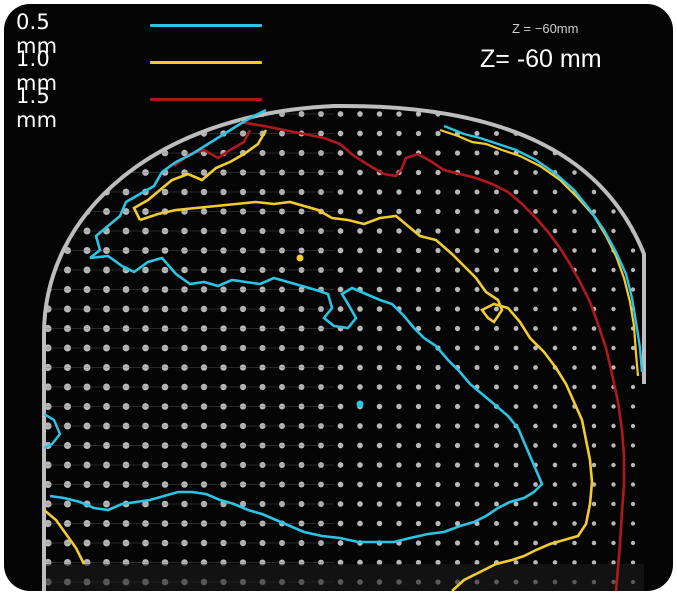 This screenshot has height=595, width=677. What do you see at coordinates (360, 404) in the screenshot?
I see `cyan-marker` at bounding box center [360, 404].